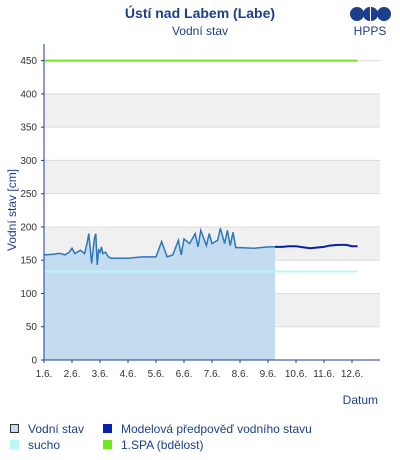 The height and width of the screenshot is (460, 400). Describe the element at coordinates (240, 374) in the screenshot. I see `x-tick-label: 8.6.` at that location.